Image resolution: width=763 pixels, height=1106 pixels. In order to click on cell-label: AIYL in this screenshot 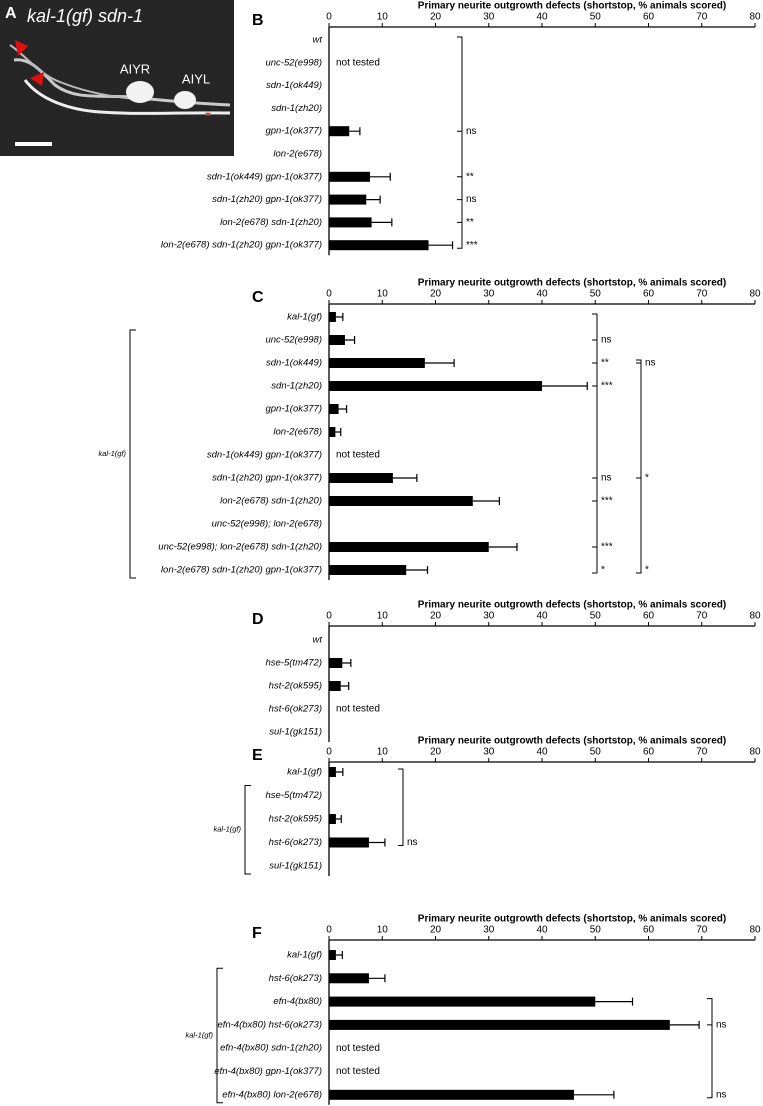, I will do `click(196, 78)`.